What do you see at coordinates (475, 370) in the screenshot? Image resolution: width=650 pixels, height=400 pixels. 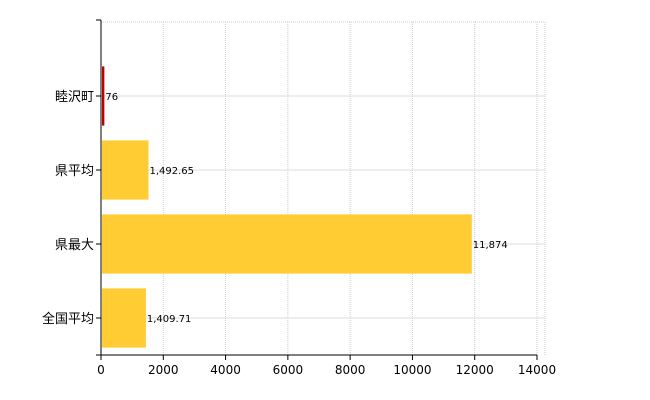 I see `x-tick-label: 12000` at bounding box center [475, 370].